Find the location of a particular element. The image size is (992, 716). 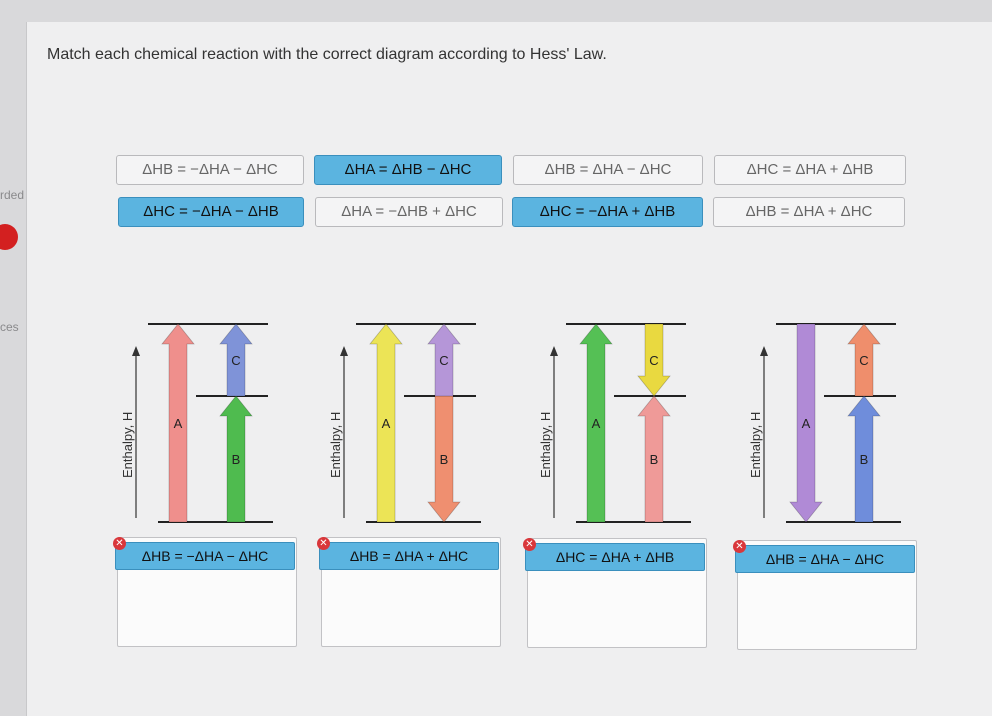

choice-chip: ΔHB = ΔHA − ΔHC is located at coordinates (608, 170).